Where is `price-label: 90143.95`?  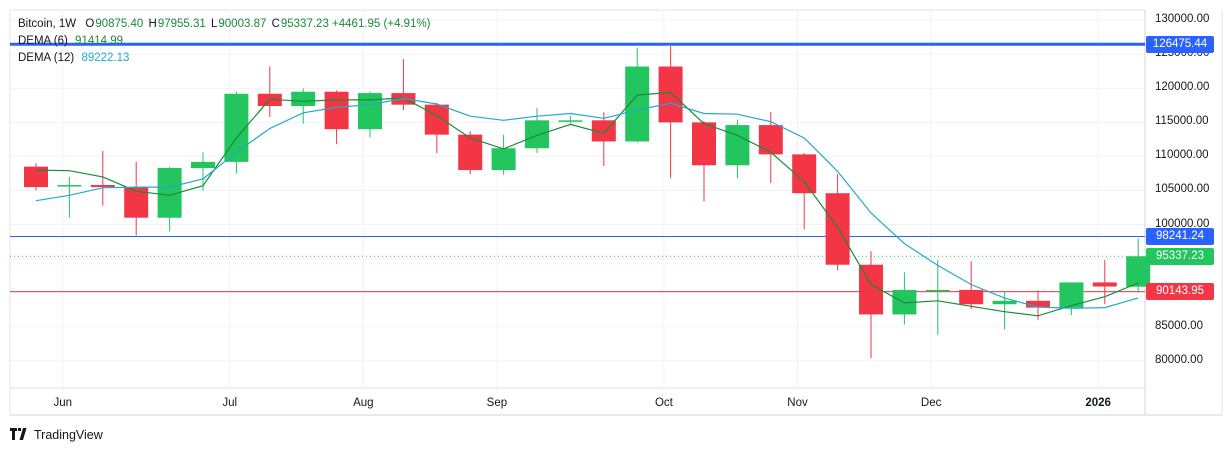
price-label: 90143.95 is located at coordinates (1180, 292).